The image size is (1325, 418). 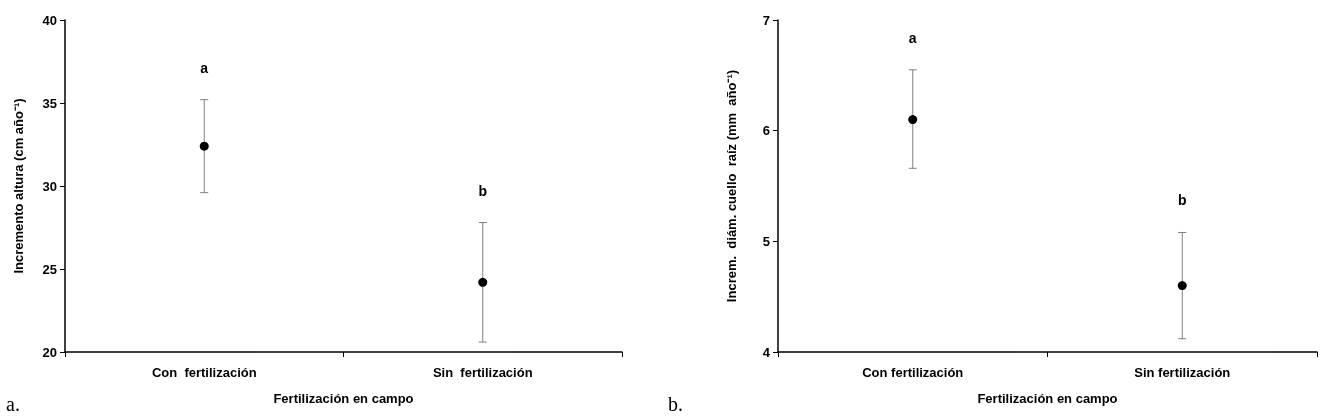 What do you see at coordinates (49, 352) in the screenshot?
I see `y-tick-label: 20` at bounding box center [49, 352].